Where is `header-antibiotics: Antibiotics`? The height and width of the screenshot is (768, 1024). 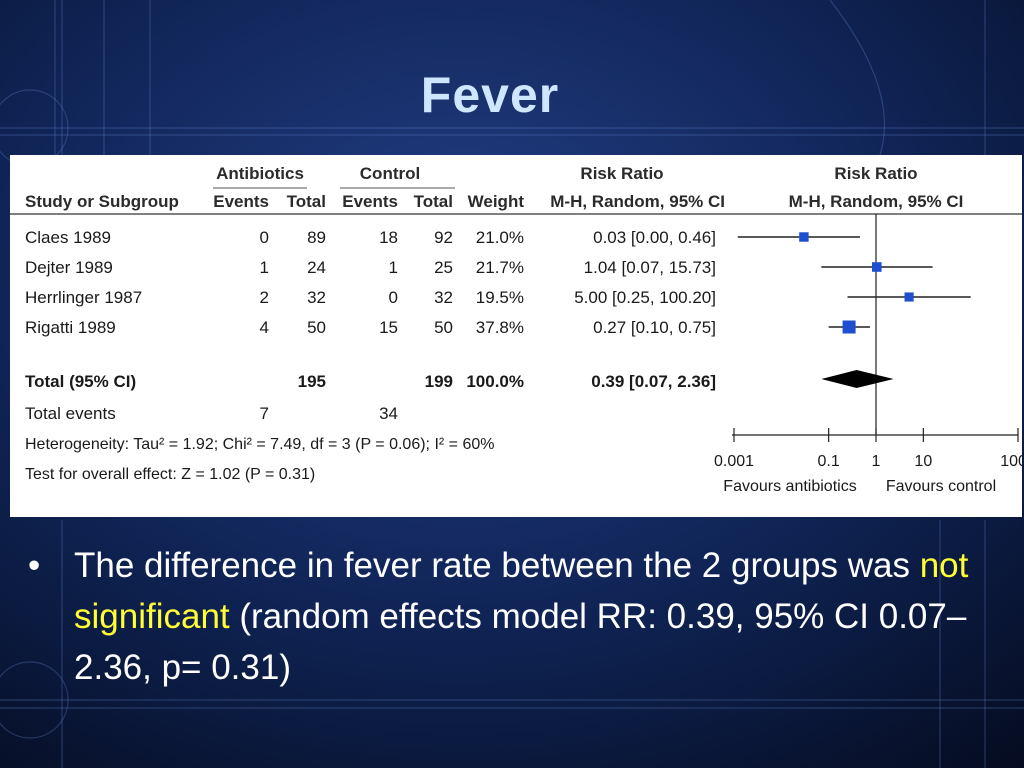 header-antibiotics: Antibiotics is located at coordinates (260, 173).